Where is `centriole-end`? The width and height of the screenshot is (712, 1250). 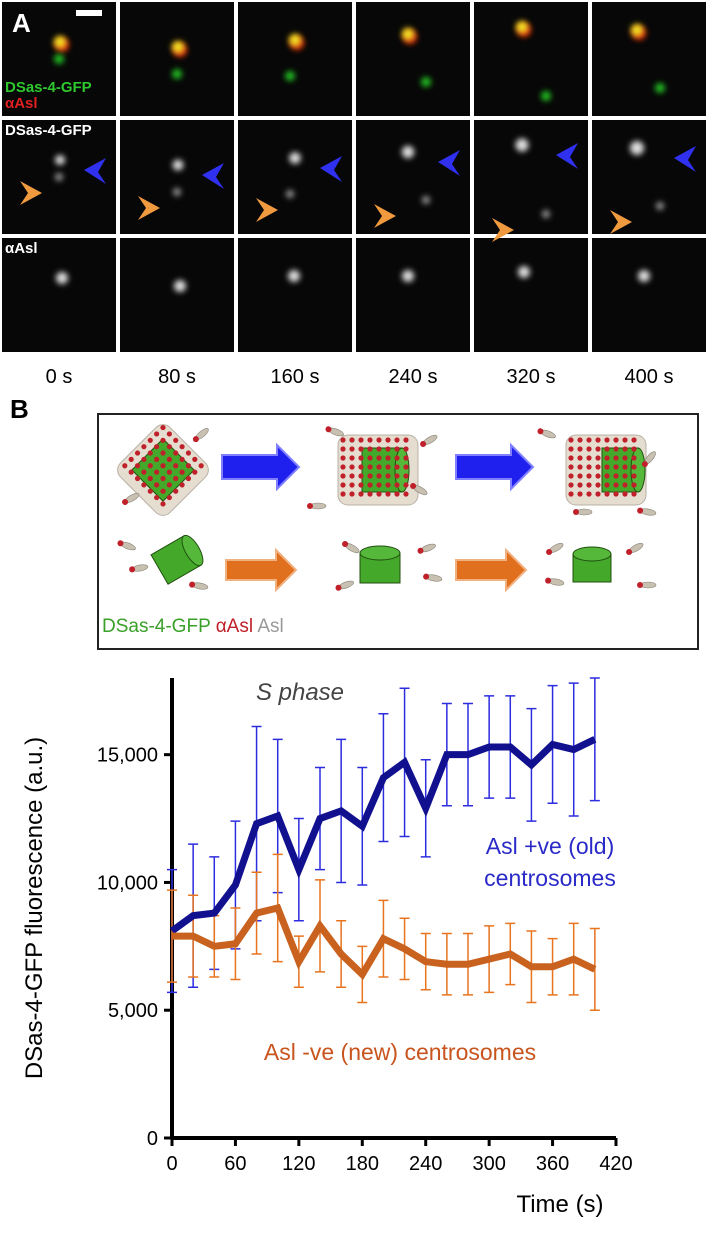 centriole-end is located at coordinates (592, 554).